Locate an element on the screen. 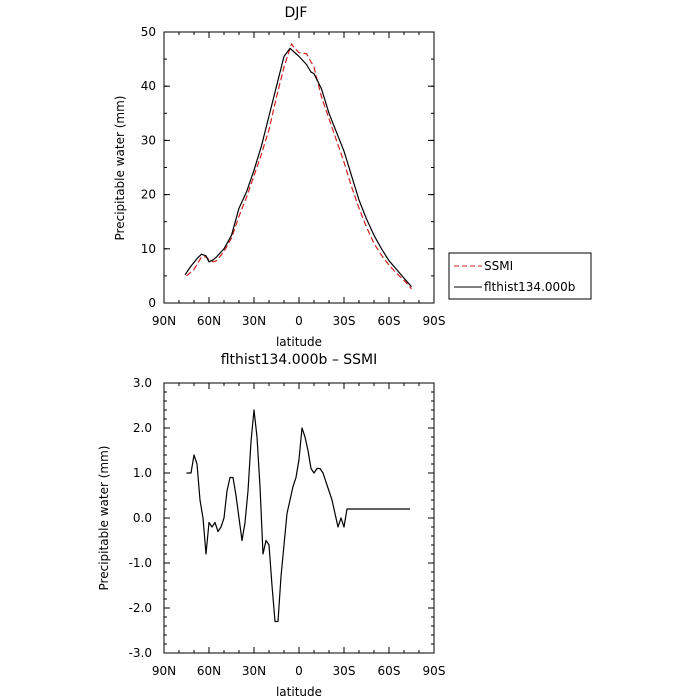 Image resolution: width=700 pixels, height=700 pixels. top-y-tick-label: 50 is located at coordinates (148, 32).